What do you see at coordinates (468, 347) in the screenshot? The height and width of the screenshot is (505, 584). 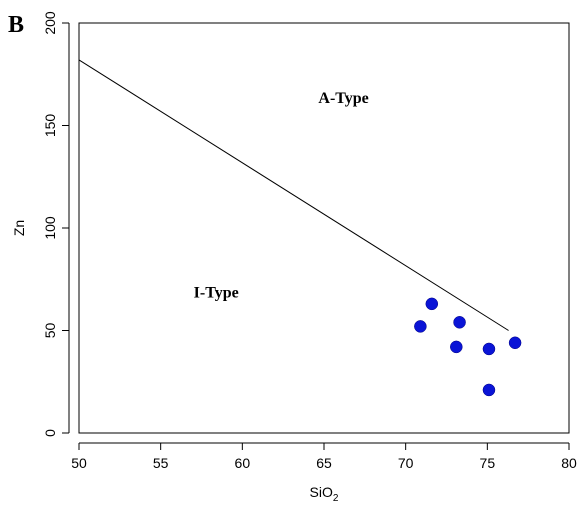 I see `data-points` at bounding box center [468, 347].